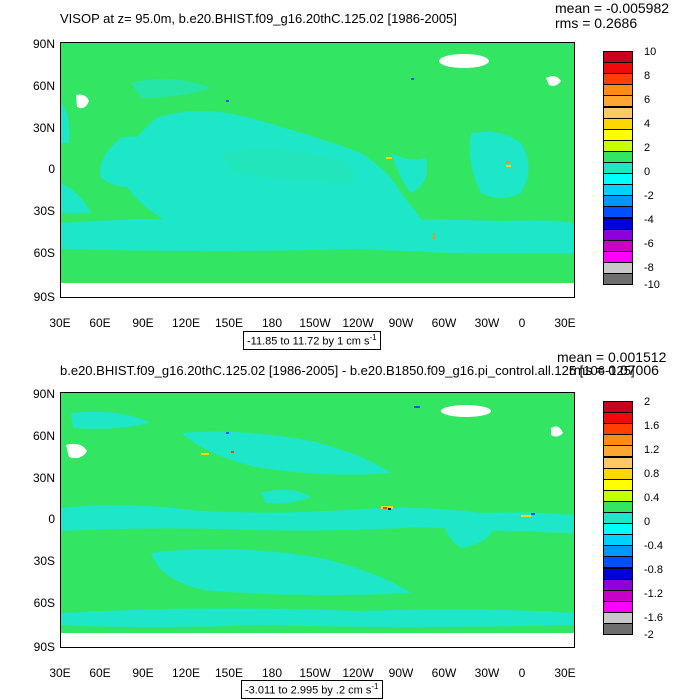  Describe the element at coordinates (43, 478) in the screenshot. I see `bottom-lat-label: 30N` at that location.